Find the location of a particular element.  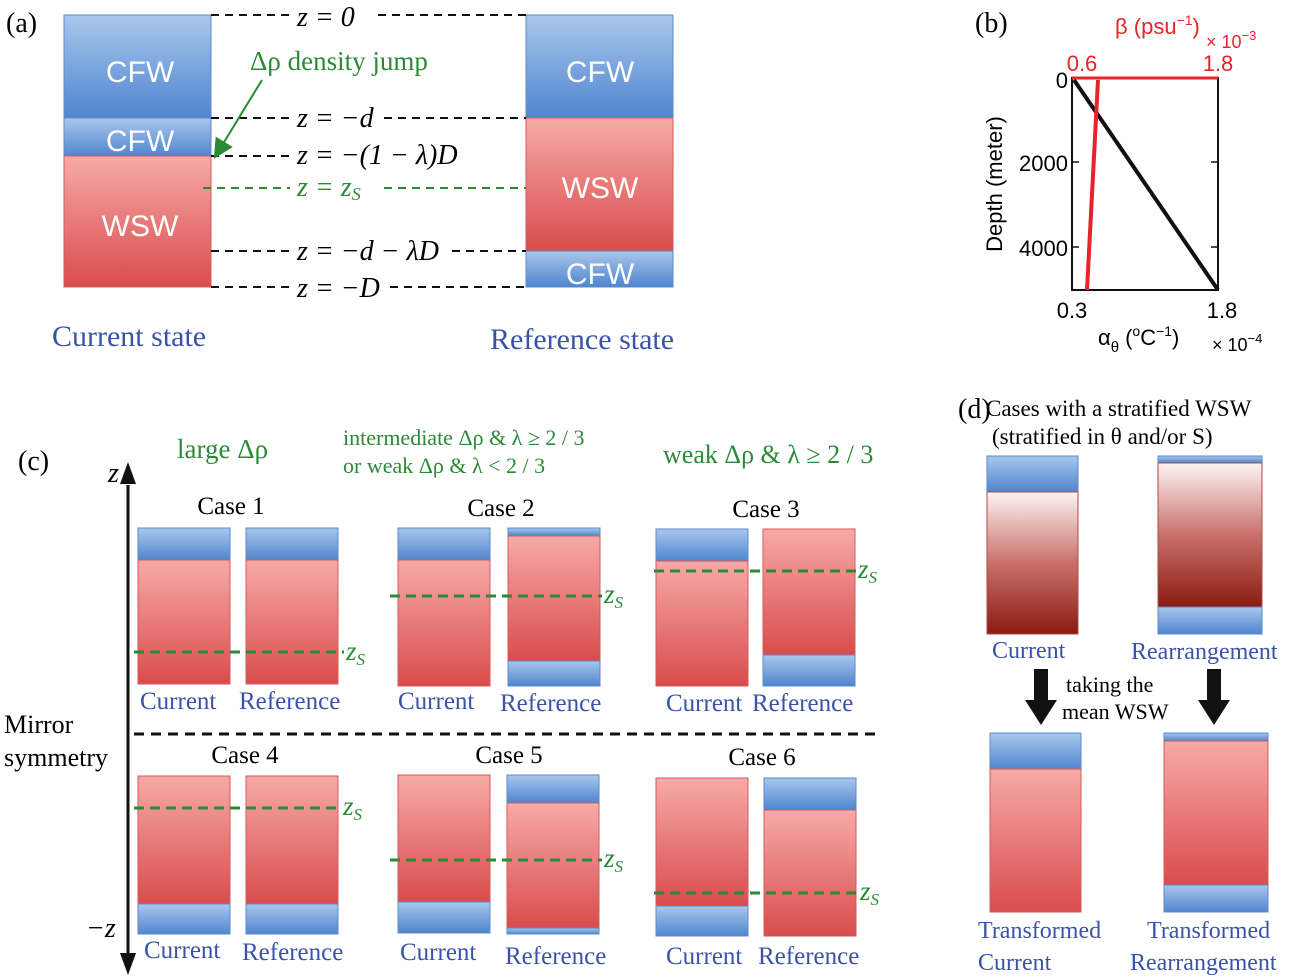

case-5-title: Case 5 is located at coordinates (508, 755).